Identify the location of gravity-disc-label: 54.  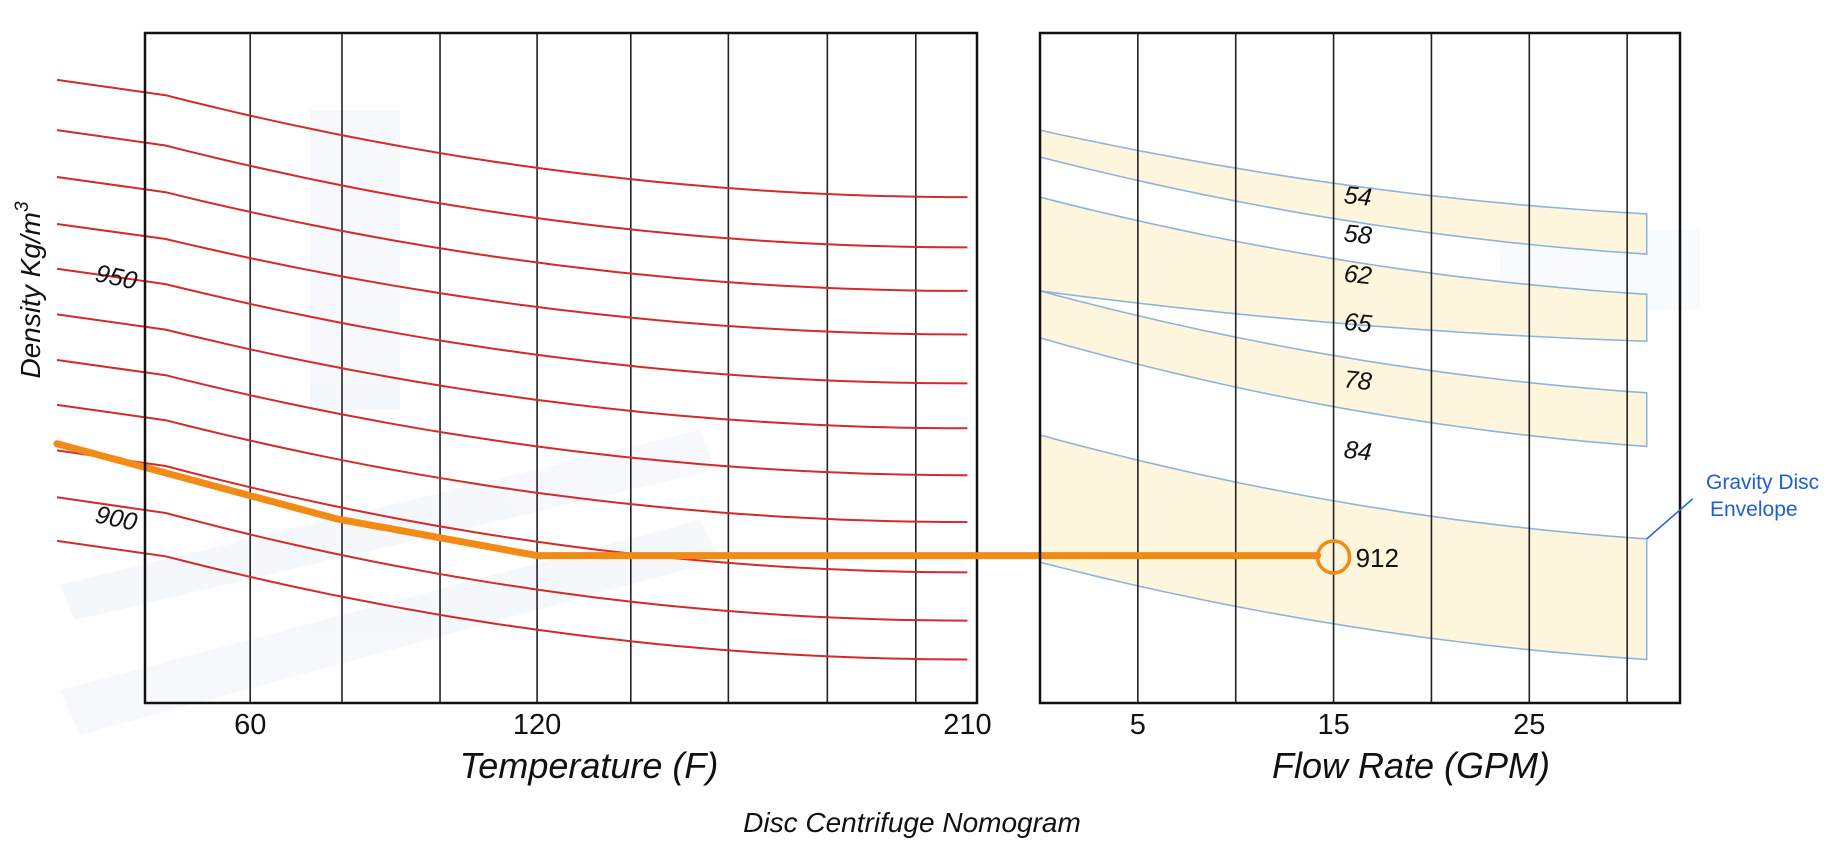
(1358, 196).